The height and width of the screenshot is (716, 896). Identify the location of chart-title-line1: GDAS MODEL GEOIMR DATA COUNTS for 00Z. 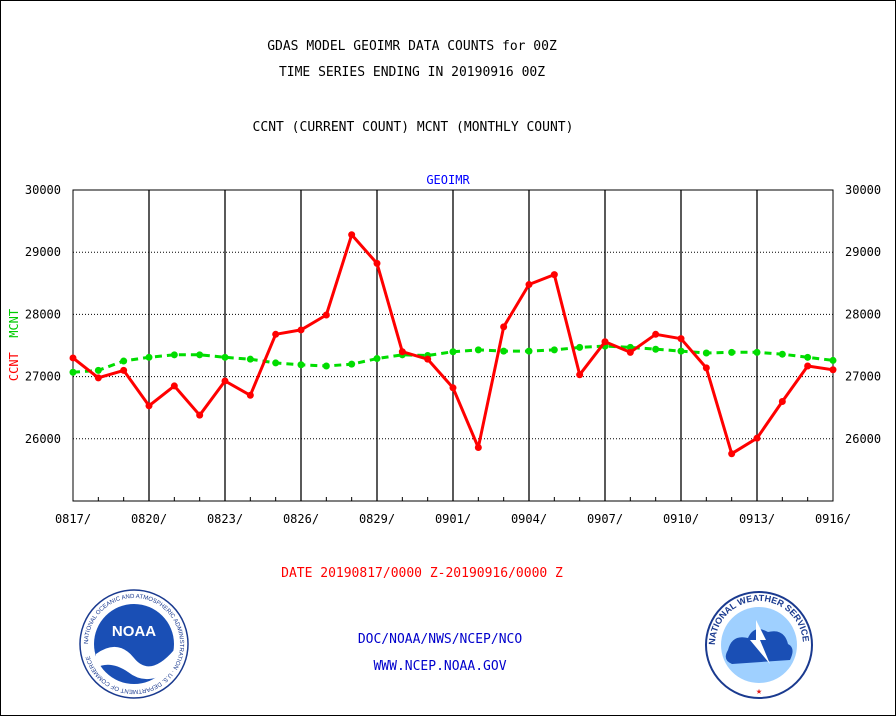
(412, 46).